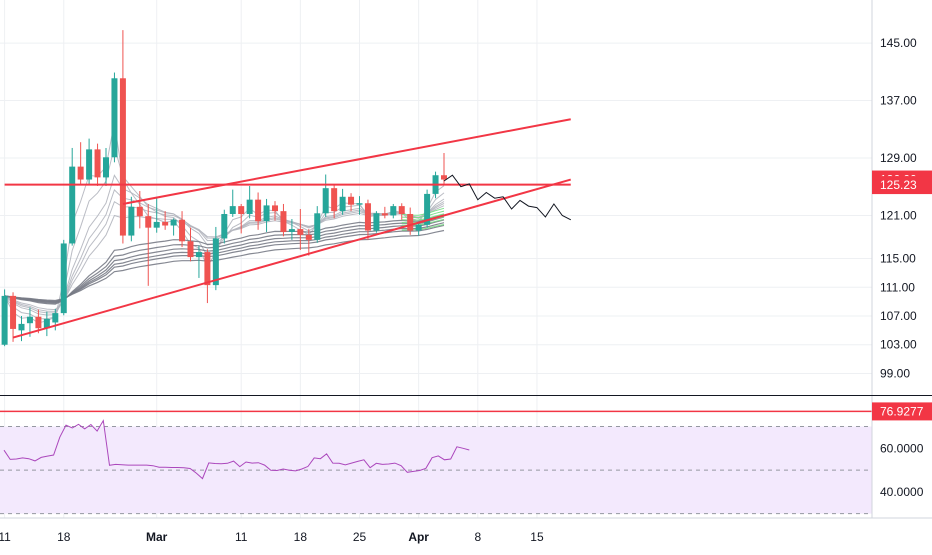 This screenshot has height=555, width=932. What do you see at coordinates (157, 537) in the screenshot?
I see `x-tick-label: Mar` at bounding box center [157, 537].